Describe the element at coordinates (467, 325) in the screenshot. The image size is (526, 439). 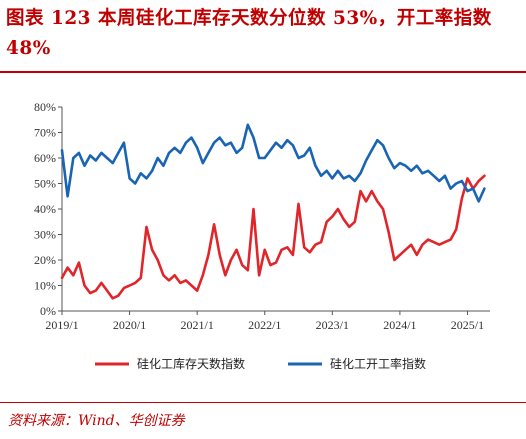
I see `x-tick-label: 2025/1` at that location.